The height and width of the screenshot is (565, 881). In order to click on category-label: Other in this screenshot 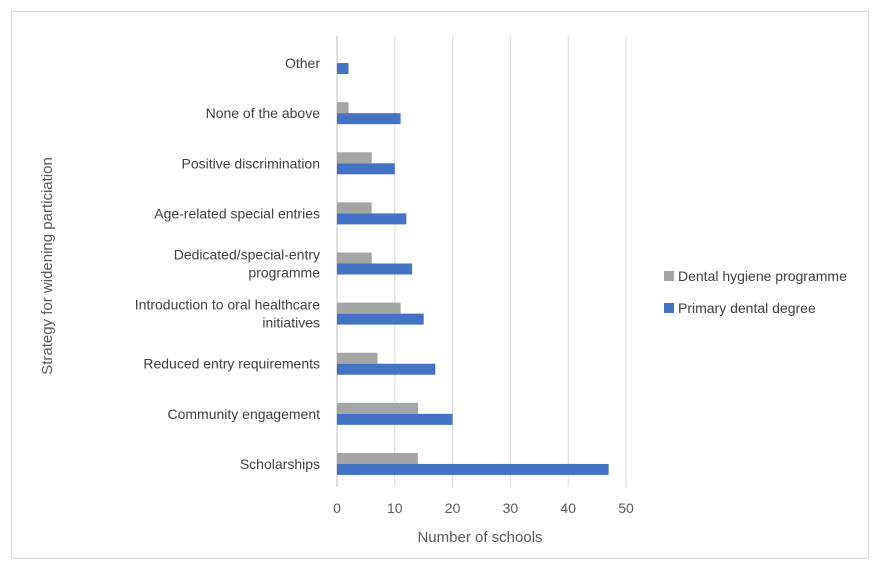, I will do `click(302, 63)`.